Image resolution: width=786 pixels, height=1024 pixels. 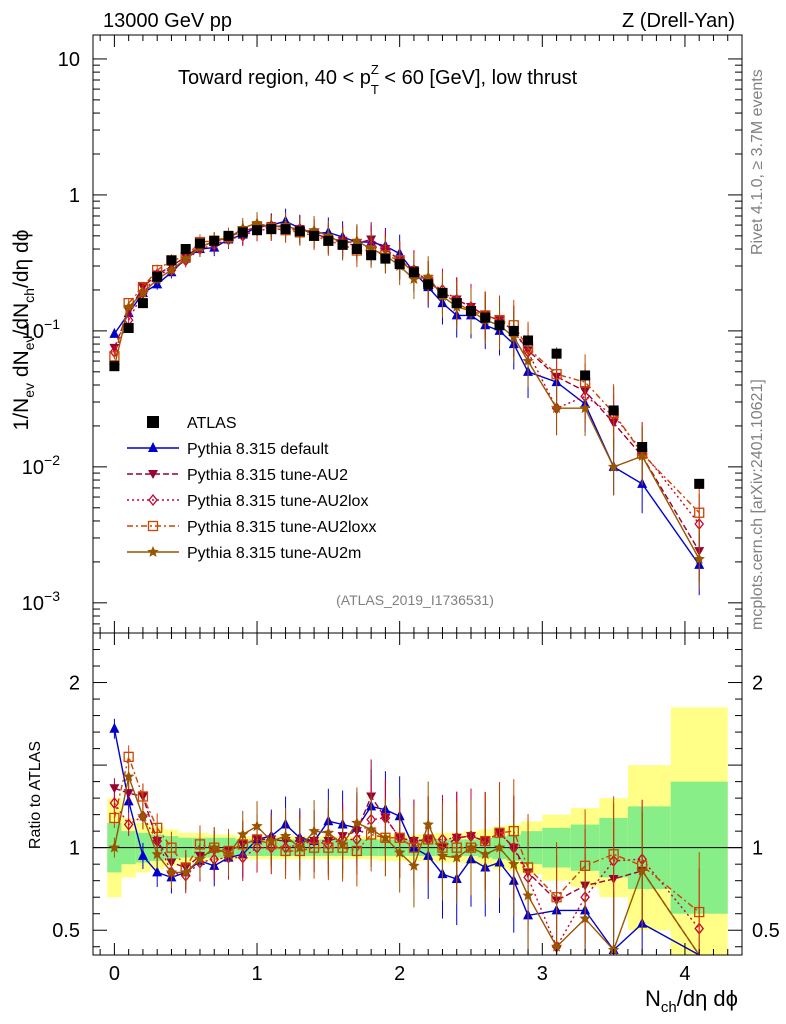 I want to click on ratio-y-tick-label-right: 0.5, so click(x=766, y=931).